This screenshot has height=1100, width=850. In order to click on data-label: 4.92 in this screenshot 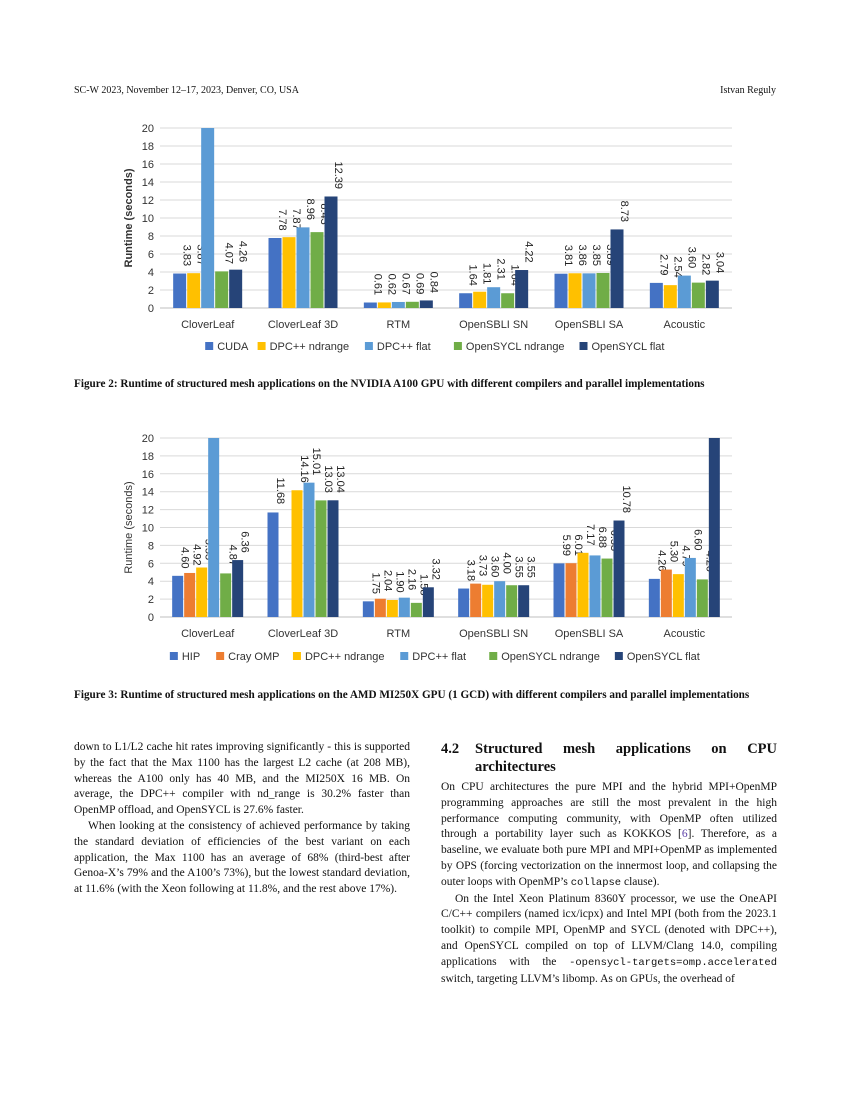, I will do `click(197, 554)`.